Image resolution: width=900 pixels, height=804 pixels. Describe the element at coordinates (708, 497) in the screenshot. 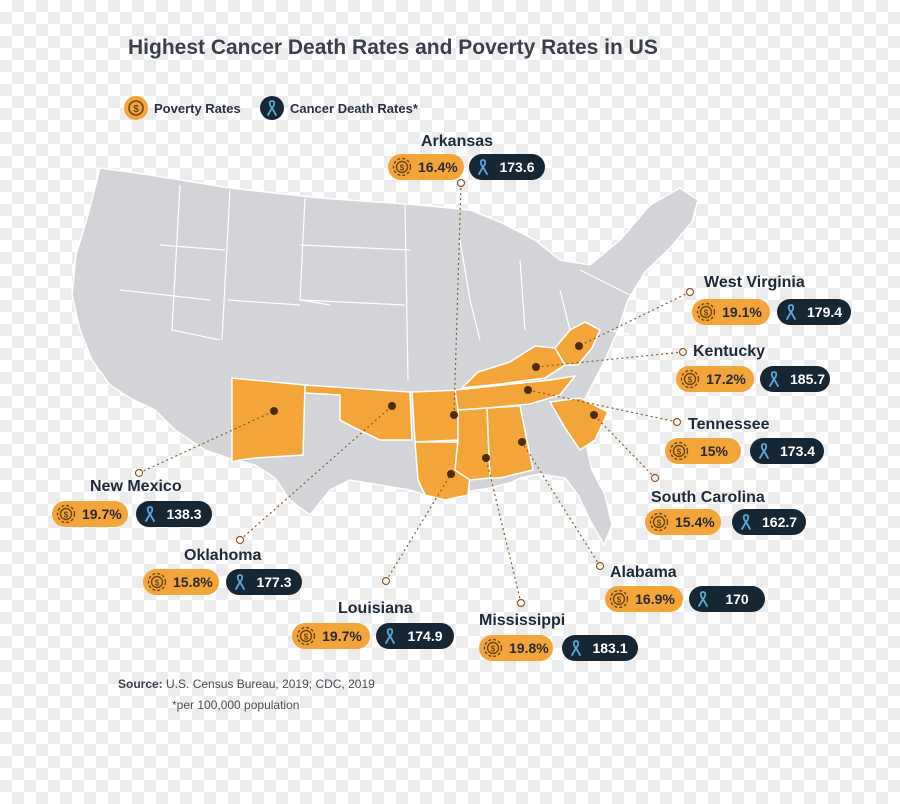

I see `state-label-south-carolina: South Carolina` at that location.